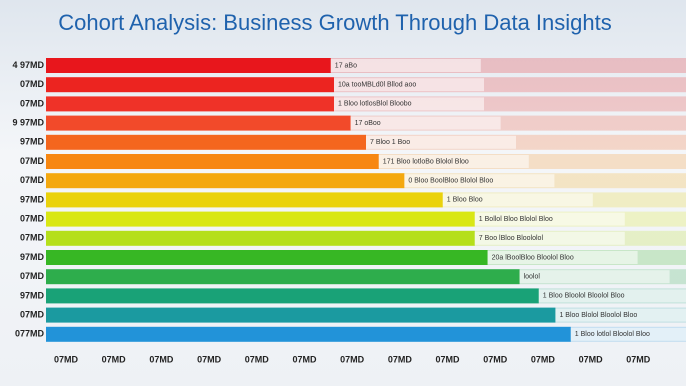 This screenshot has height=386, width=686. Describe the element at coordinates (612, 334) in the screenshot. I see `bar-annotation: 1 Bloo lotlol Bloolol Bloo` at that location.